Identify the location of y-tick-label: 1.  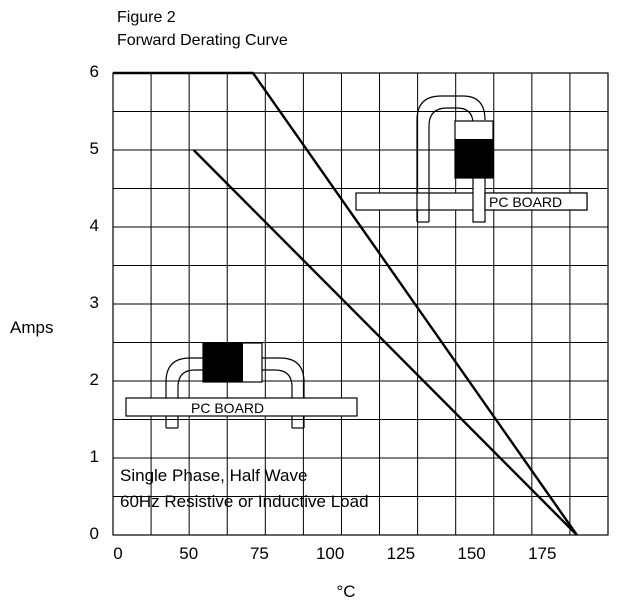
(94, 456).